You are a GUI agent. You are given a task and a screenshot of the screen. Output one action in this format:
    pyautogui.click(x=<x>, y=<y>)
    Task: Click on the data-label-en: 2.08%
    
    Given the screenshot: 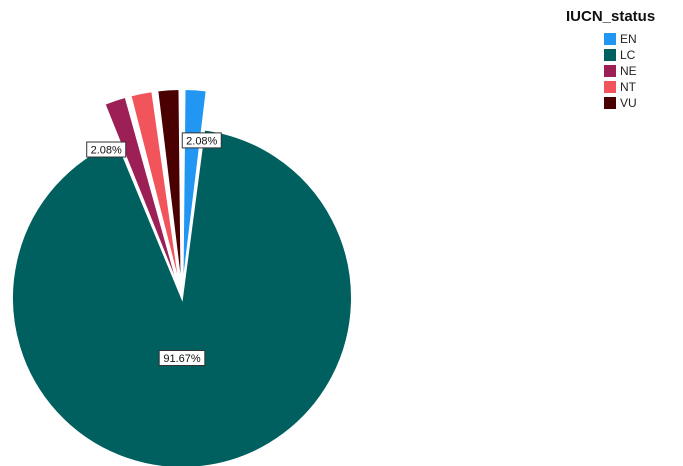 What is the action you would take?
    pyautogui.click(x=201, y=140)
    